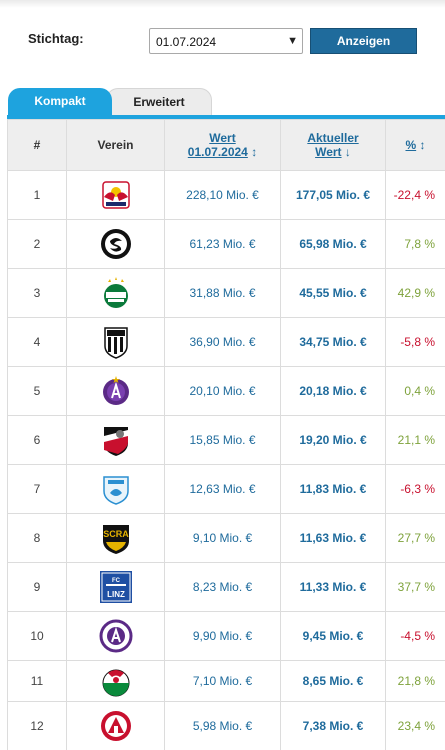  I want to click on rank-cell: 9, so click(37, 587).